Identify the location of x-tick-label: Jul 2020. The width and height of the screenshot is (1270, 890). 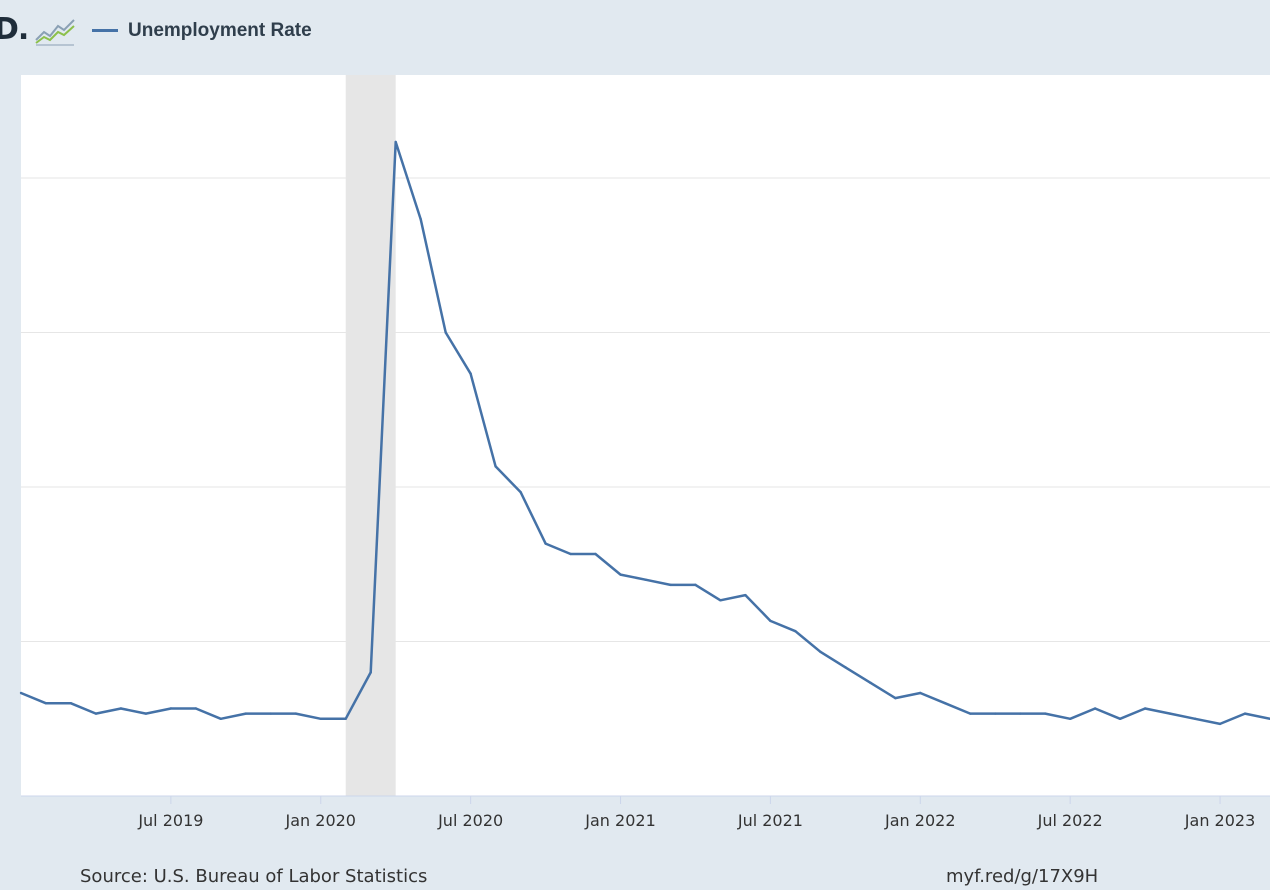
(470, 820).